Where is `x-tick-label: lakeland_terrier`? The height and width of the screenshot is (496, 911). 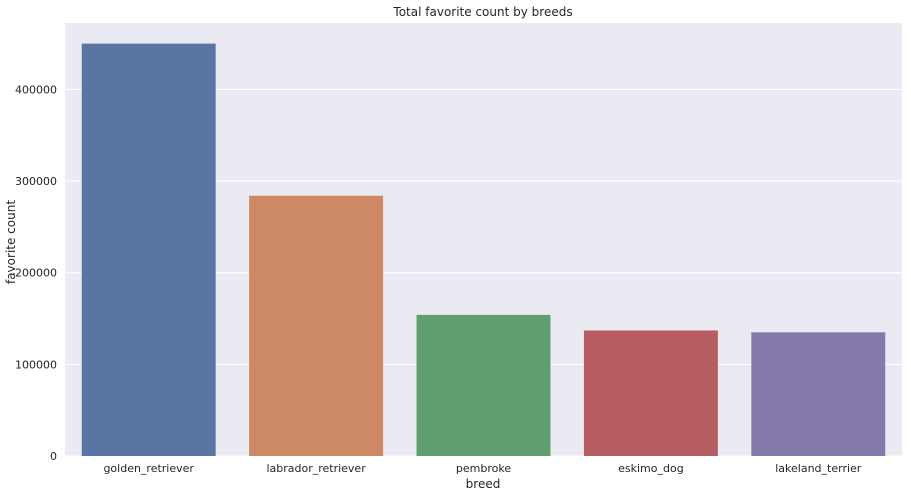
x-tick-label: lakeland_terrier is located at coordinates (818, 468).